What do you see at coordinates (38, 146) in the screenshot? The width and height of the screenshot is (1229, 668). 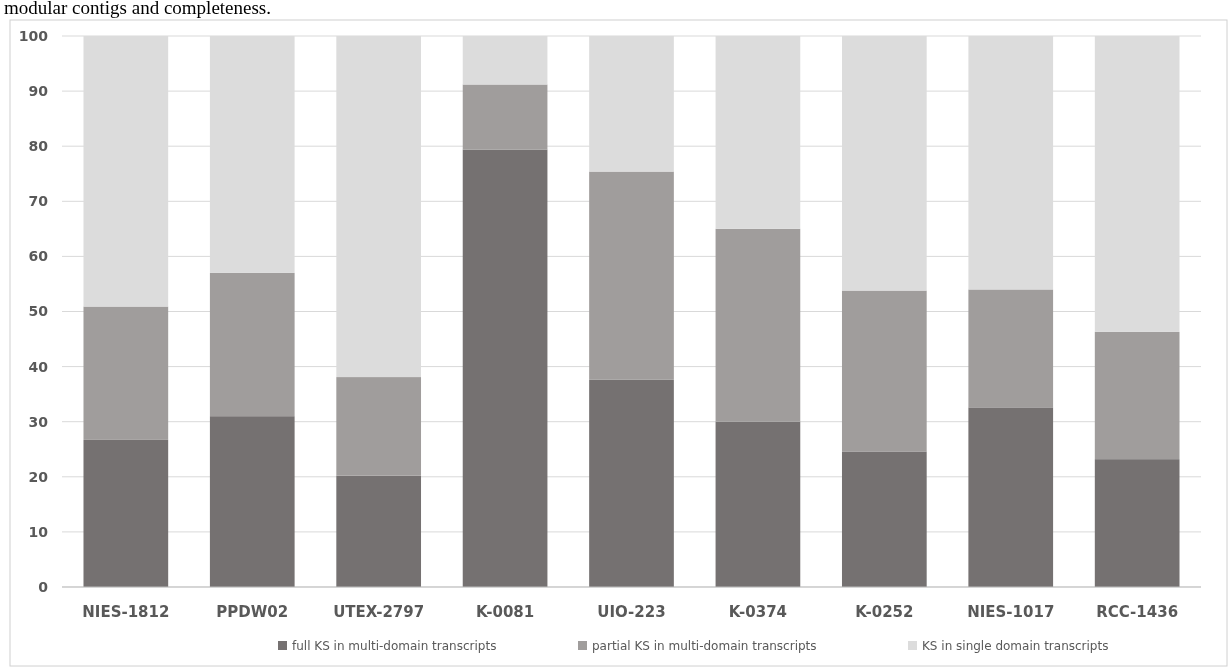 I see `y-tick-label: 80` at bounding box center [38, 146].